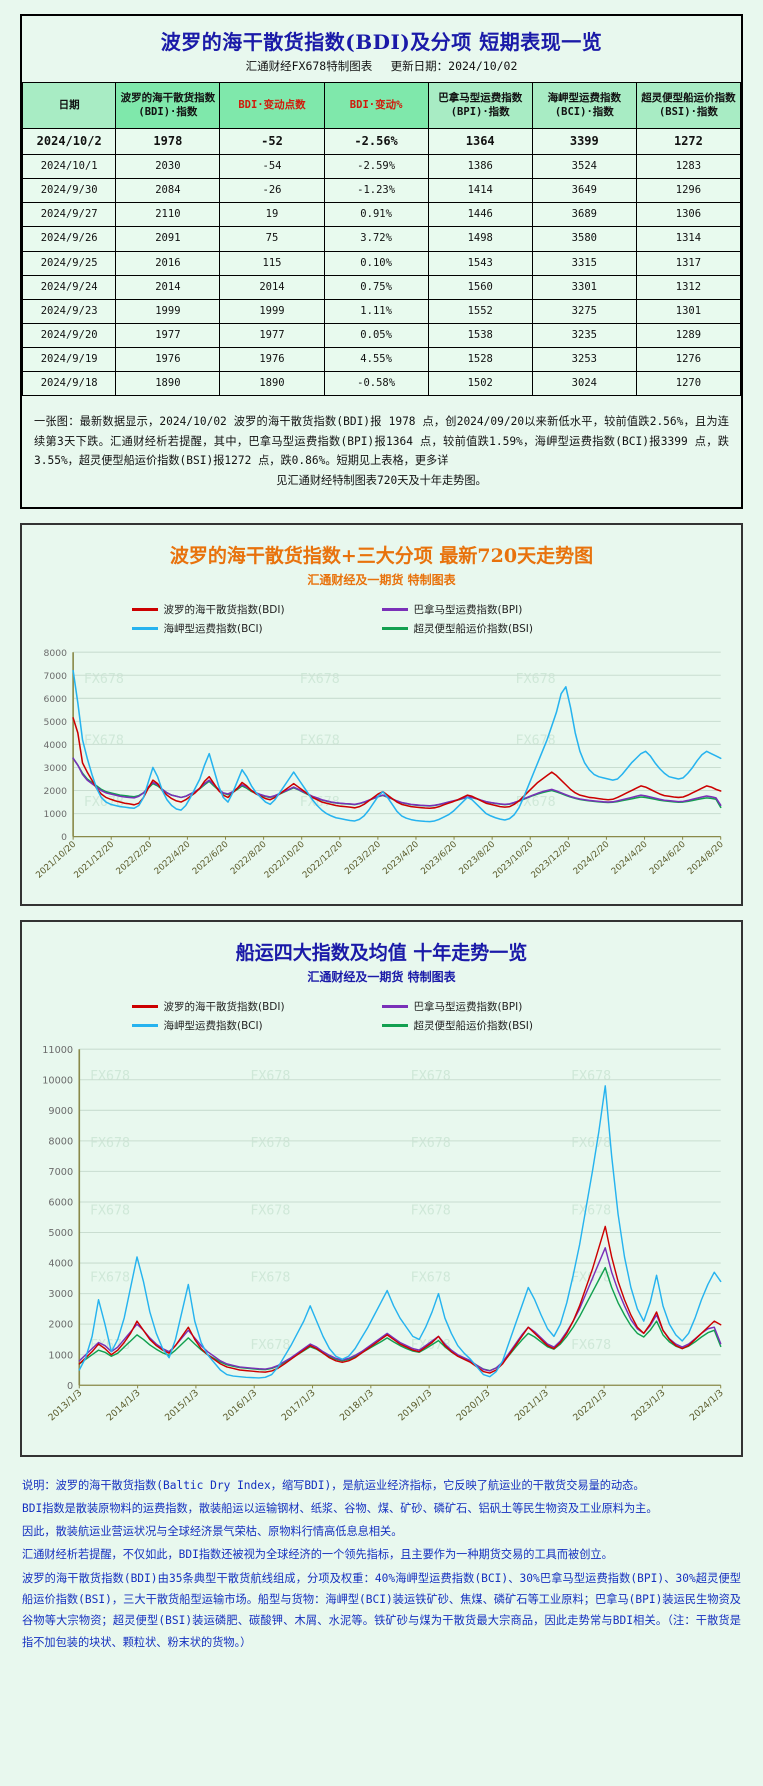 This screenshot has height=1786, width=763. What do you see at coordinates (381, 191) in the screenshot?
I see `table-row: 2024/9/30 2084 -26 -1.23% 1414 3649 1296` at bounding box center [381, 191].